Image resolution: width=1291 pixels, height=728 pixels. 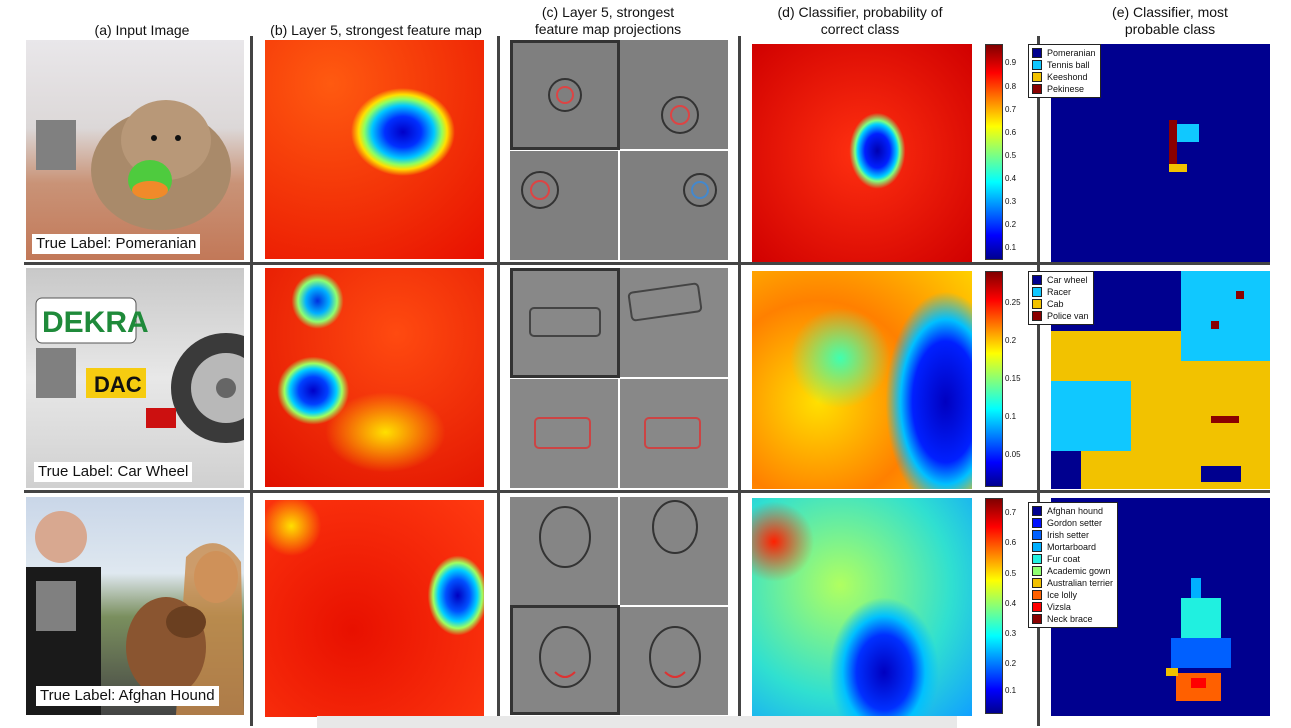 I want to click on projections-row1, so click(x=619, y=150).